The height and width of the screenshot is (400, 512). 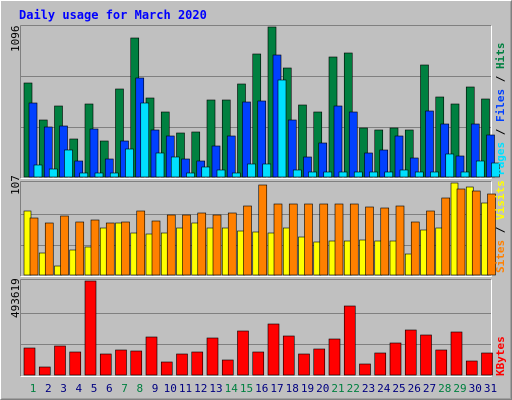 What do you see at coordinates (322, 388) in the screenshot?
I see `x-label-day-20: 20` at bounding box center [322, 388].